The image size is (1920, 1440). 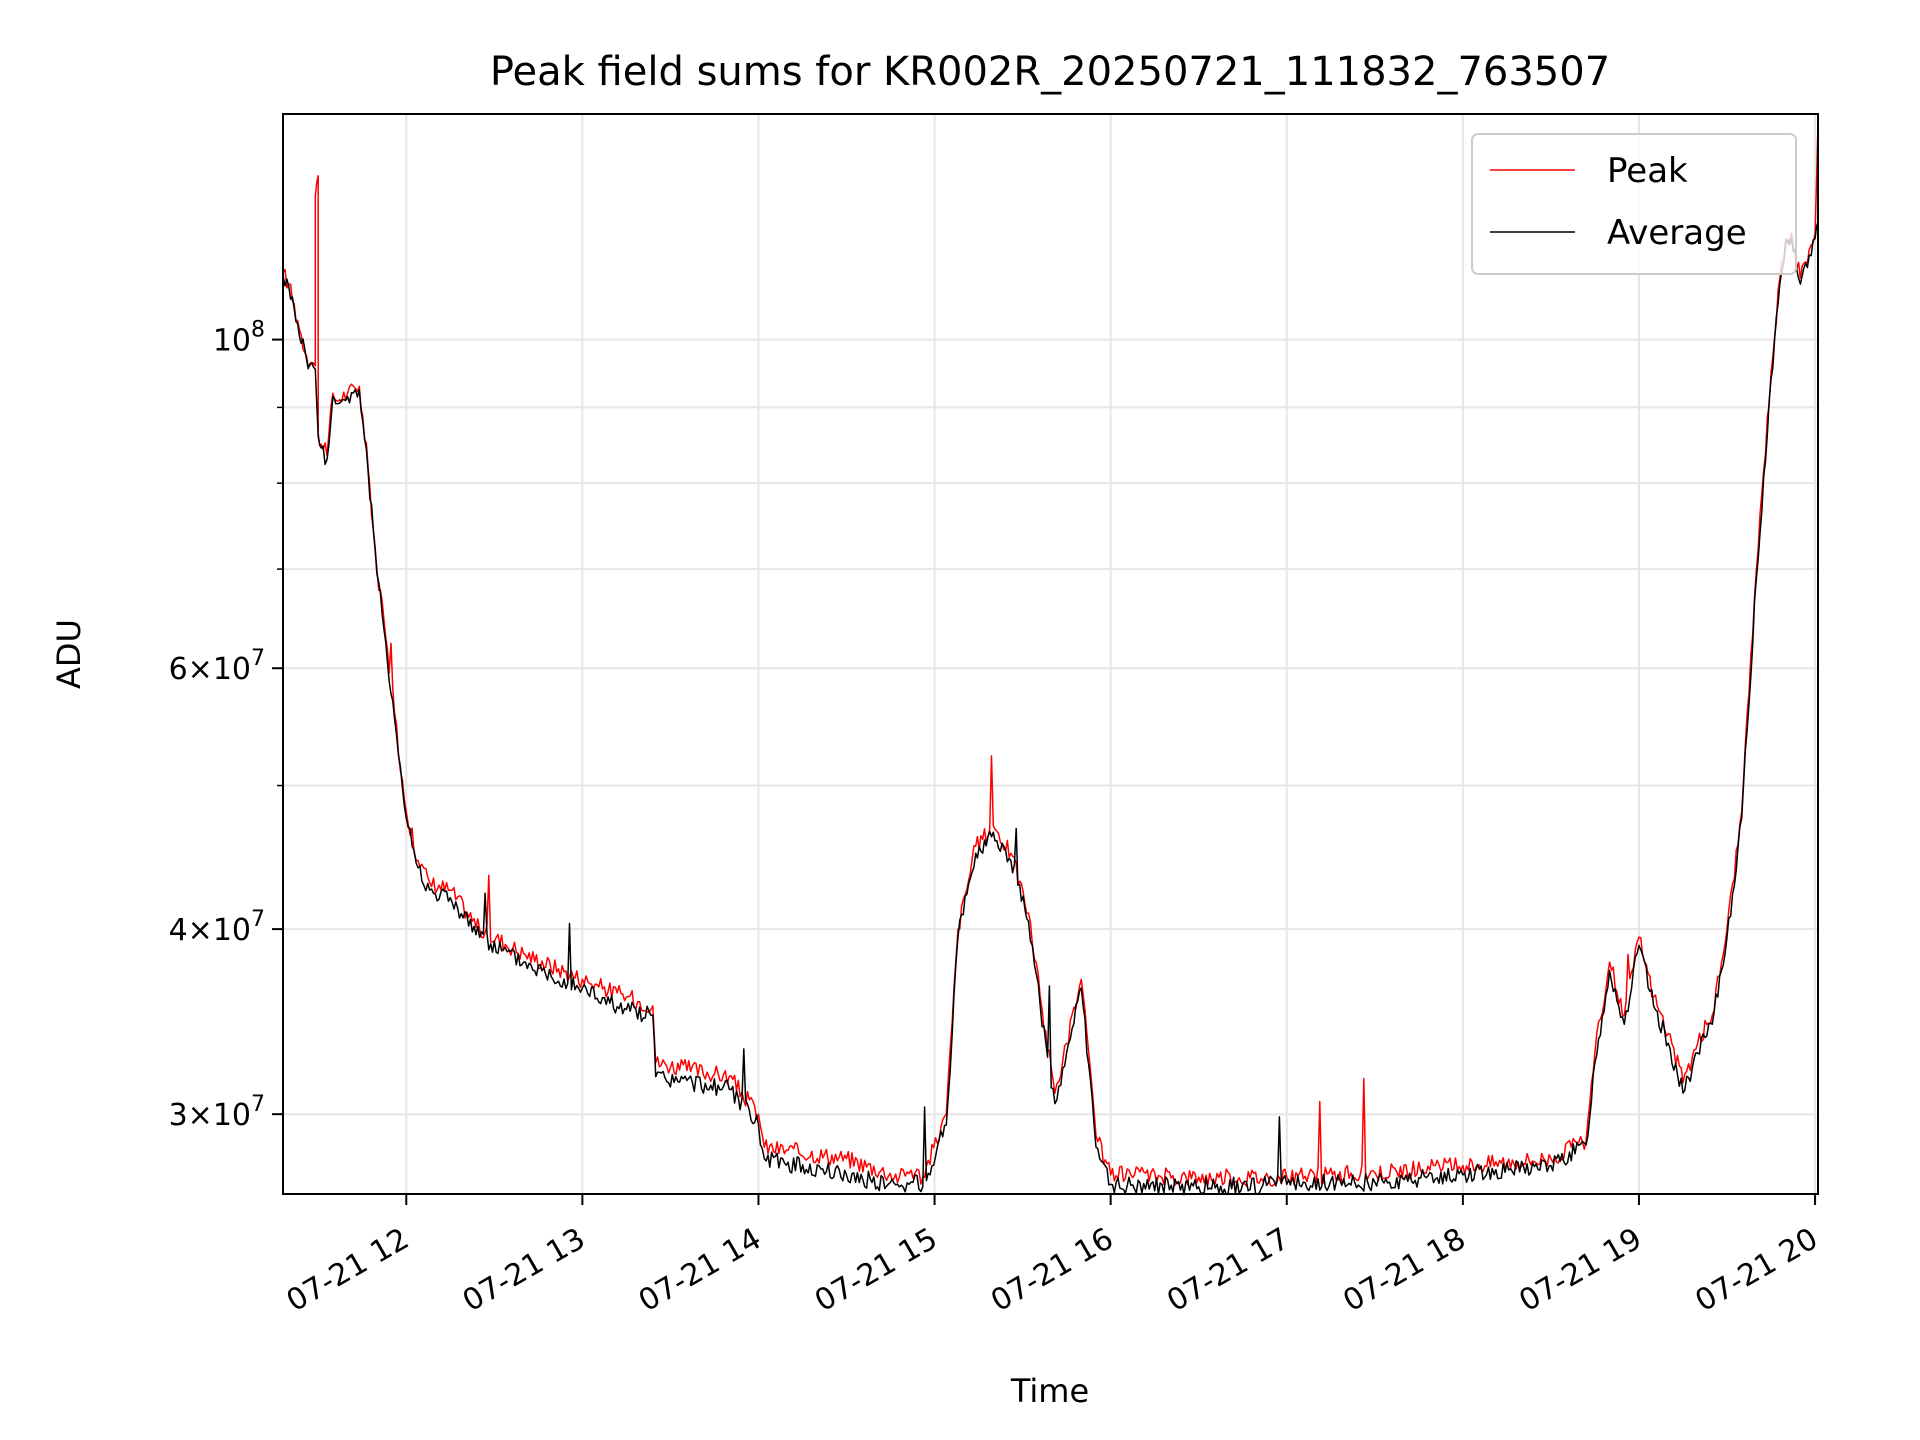 I want to click on y-tick-label: 4×107, so click(x=217, y=927).